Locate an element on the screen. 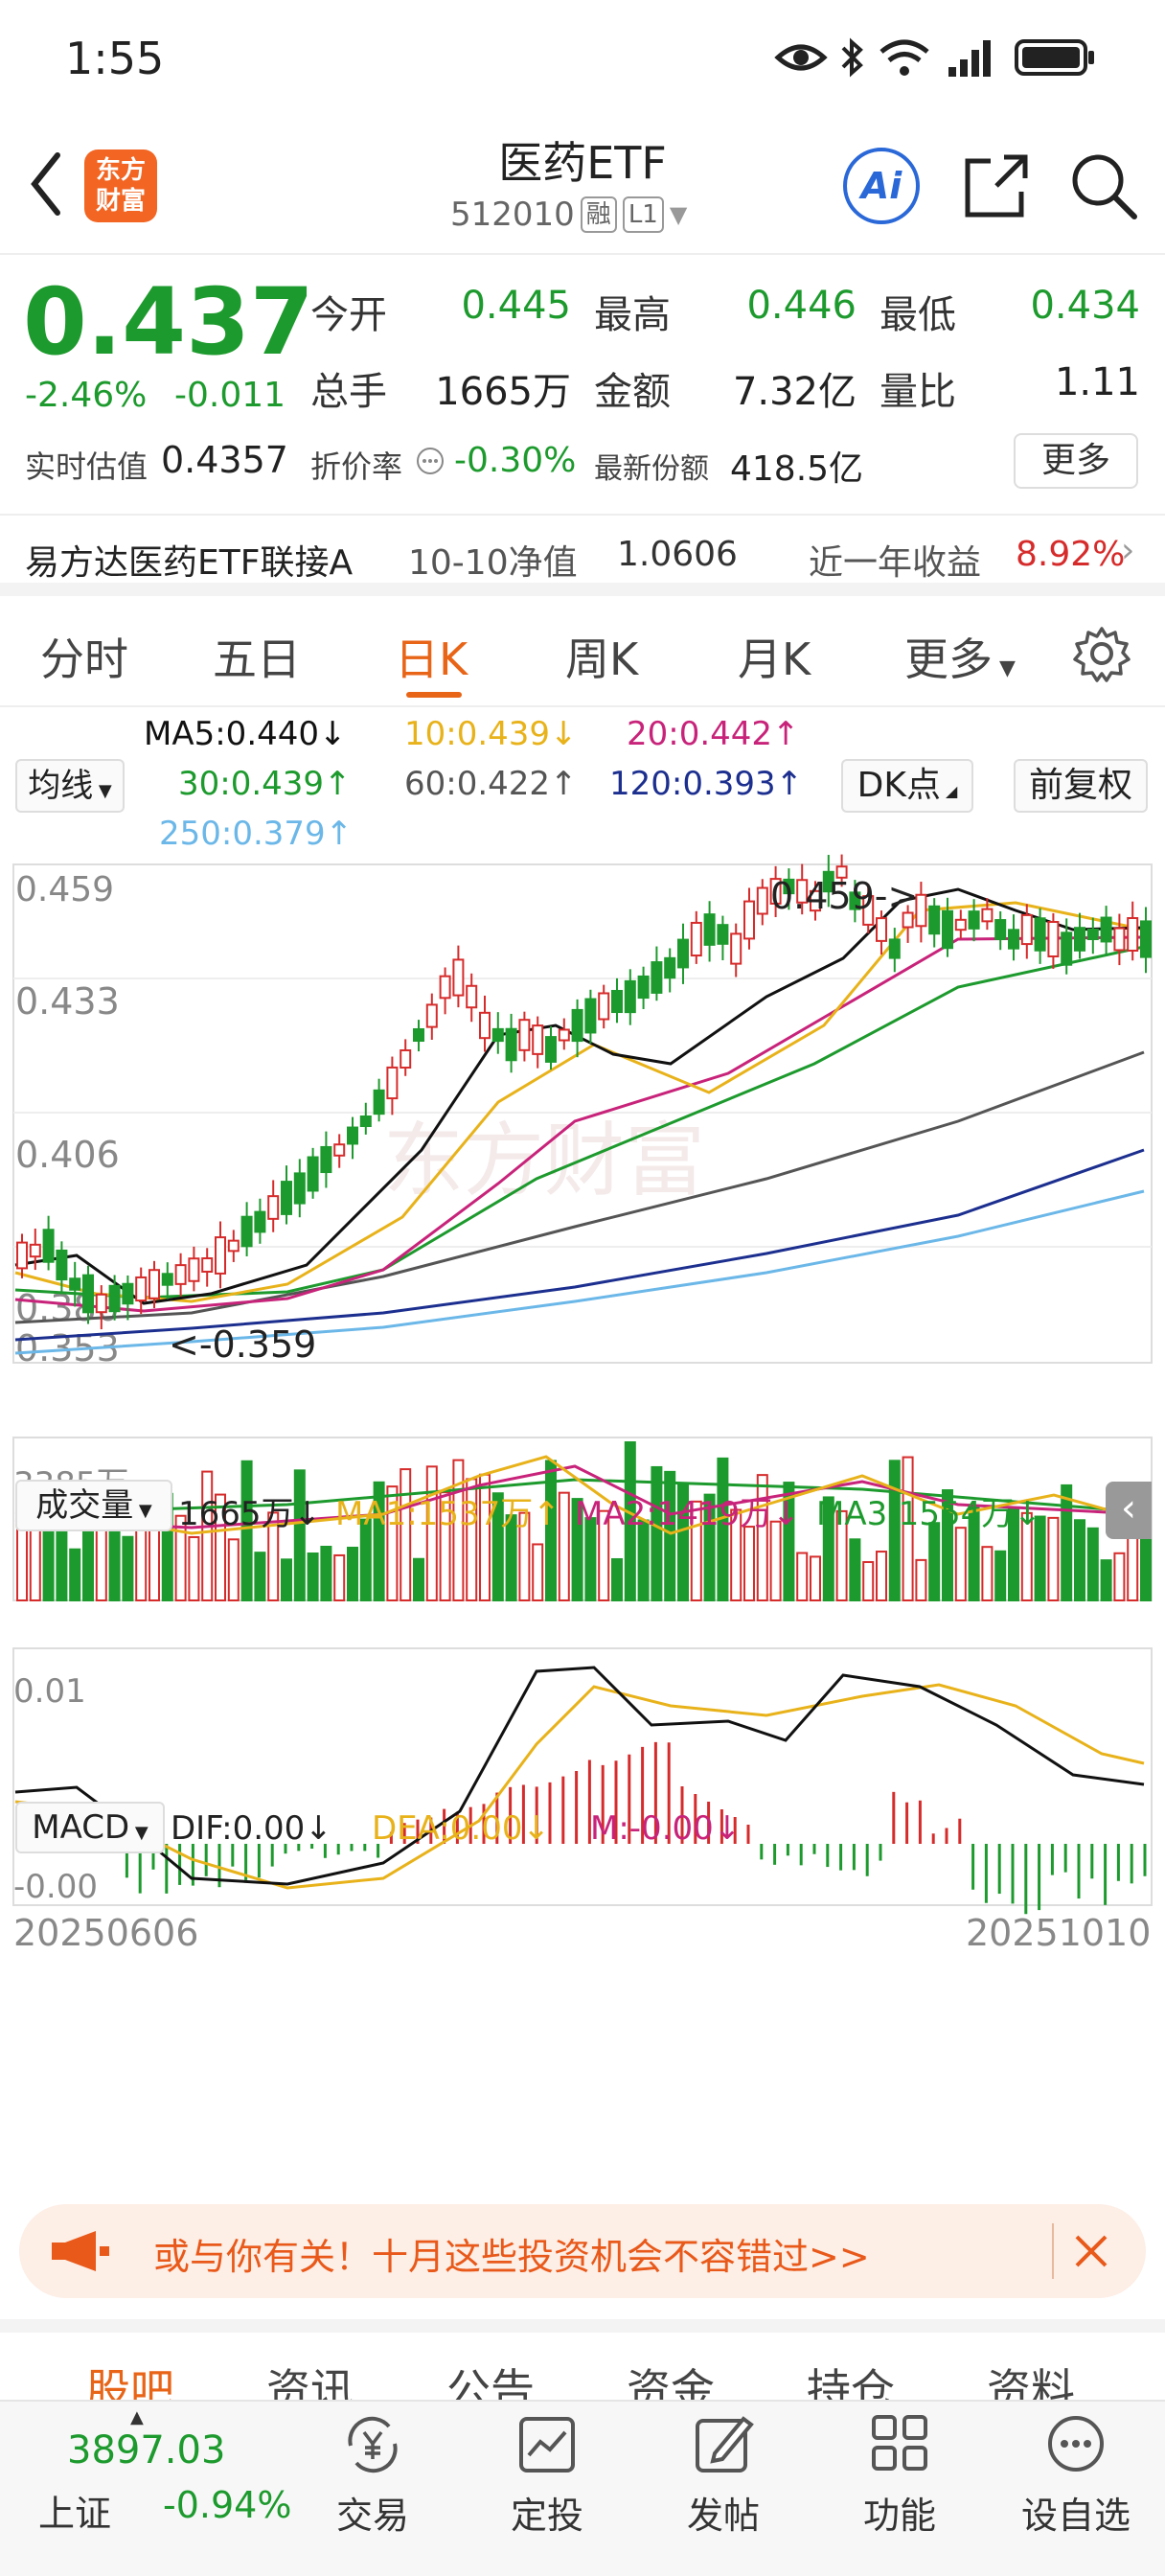 The height and width of the screenshot is (2576, 1165). collapse-panel-icon: ‹ is located at coordinates (1129, 1510).